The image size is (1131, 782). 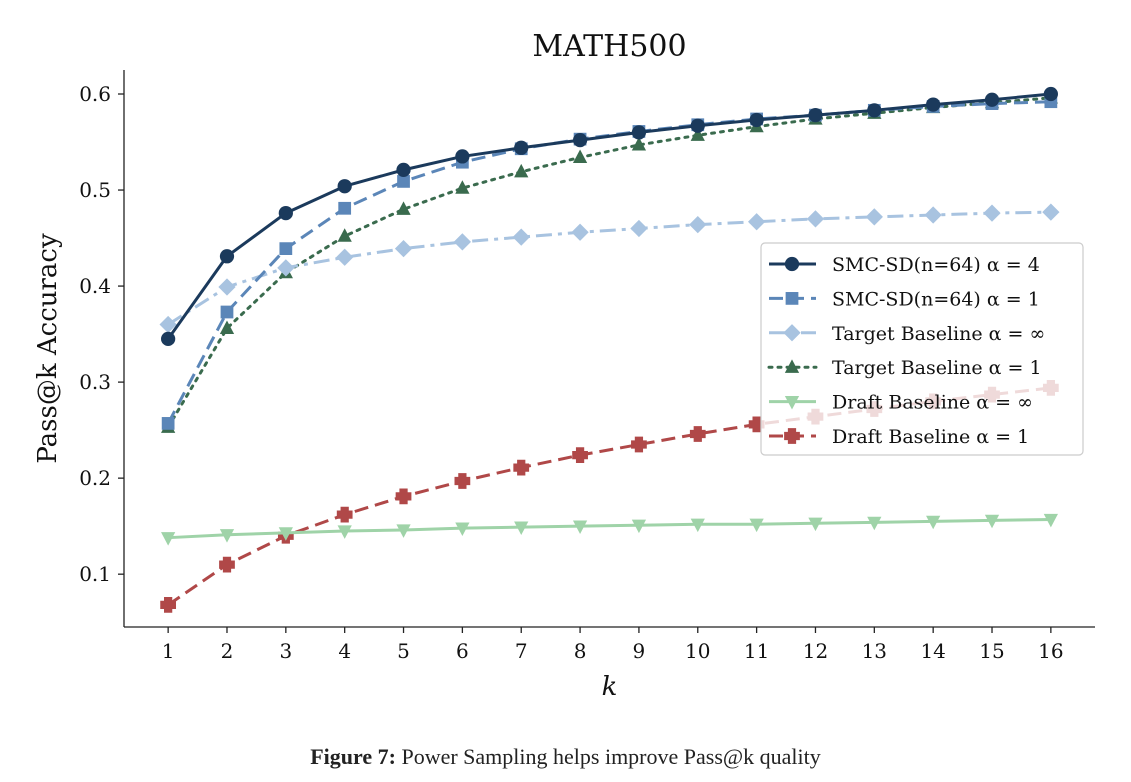 What do you see at coordinates (48, 348) in the screenshot?
I see `y-axis-label: Pass@k Accuracy` at bounding box center [48, 348].